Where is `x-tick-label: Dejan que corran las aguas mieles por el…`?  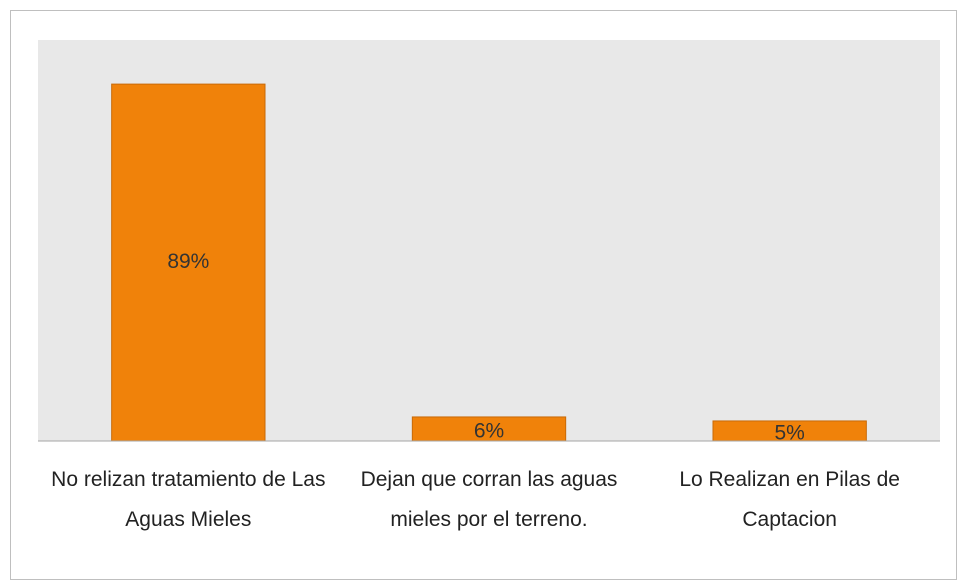 x-tick-label: Dejan que corran las aguas mieles por el… is located at coordinates (489, 499).